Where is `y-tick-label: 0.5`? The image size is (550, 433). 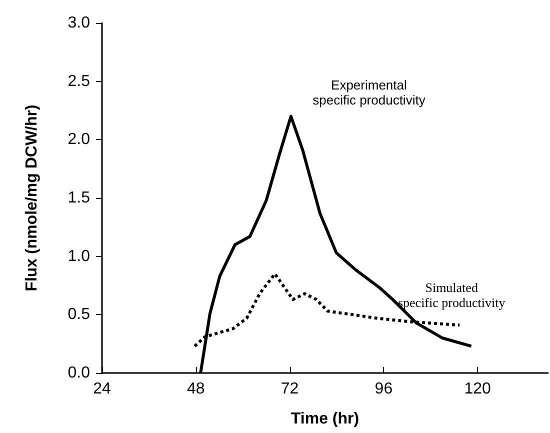
y-tick-label: 0.5 is located at coordinates (79, 315).